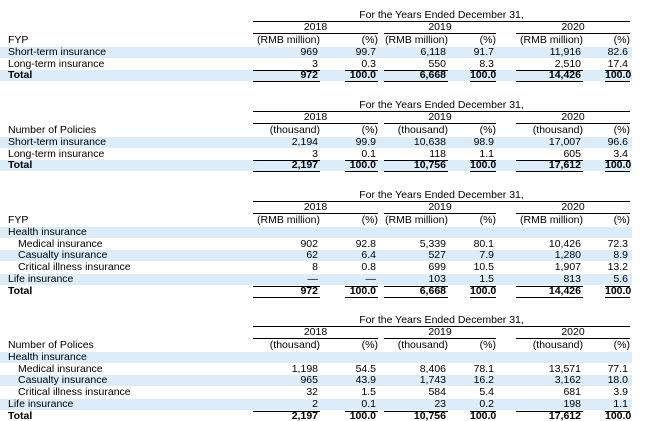 The height and width of the screenshot is (421, 661). What do you see at coordinates (564, 243) in the screenshot?
I see `cell: 10,426` at bounding box center [564, 243].